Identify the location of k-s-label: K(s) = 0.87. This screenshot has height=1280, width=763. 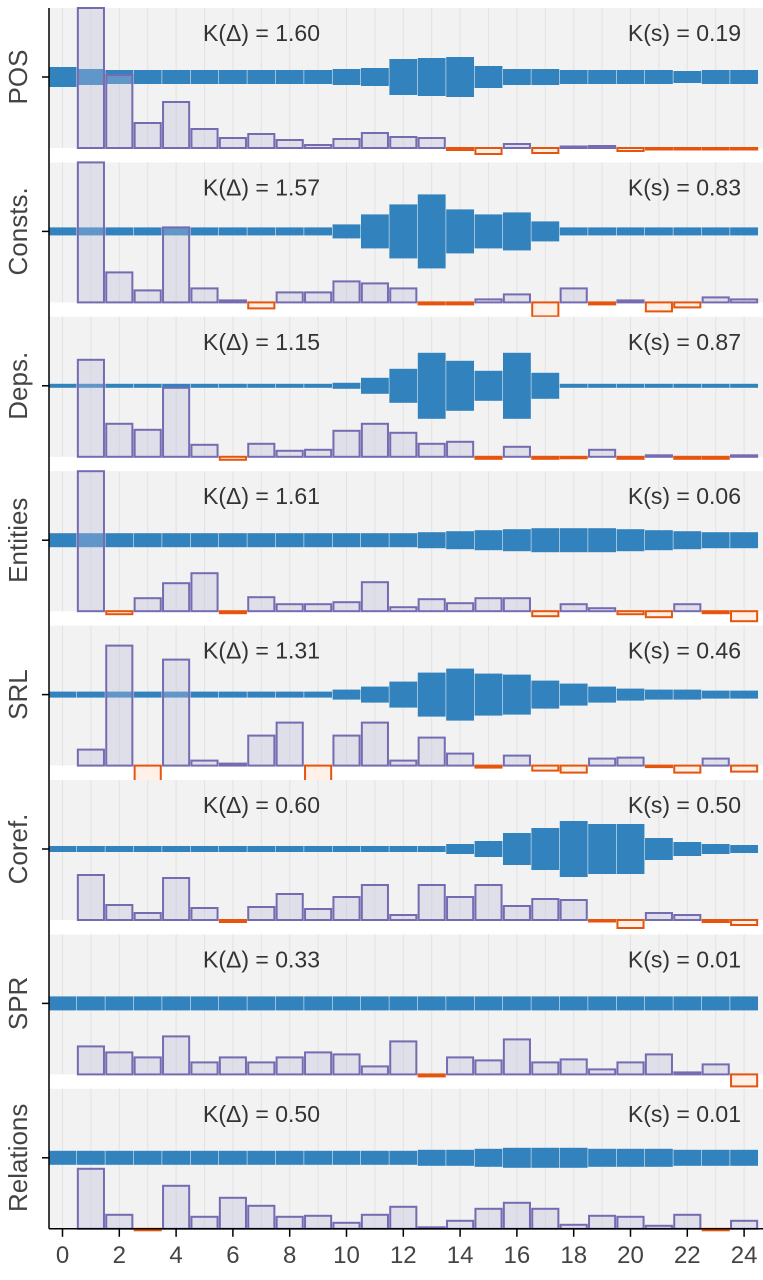
(684, 342).